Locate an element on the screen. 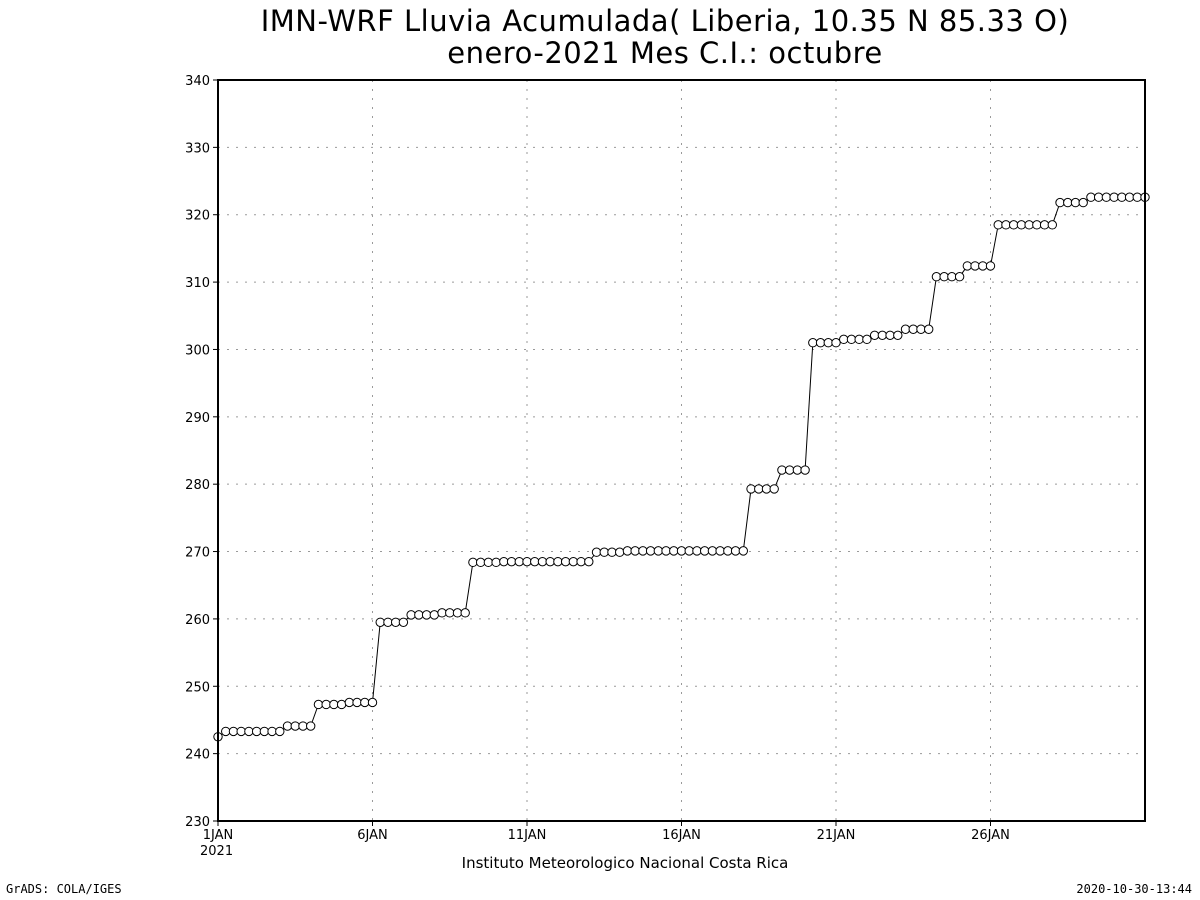  x-tick-label: 21JAN is located at coordinates (836, 835).